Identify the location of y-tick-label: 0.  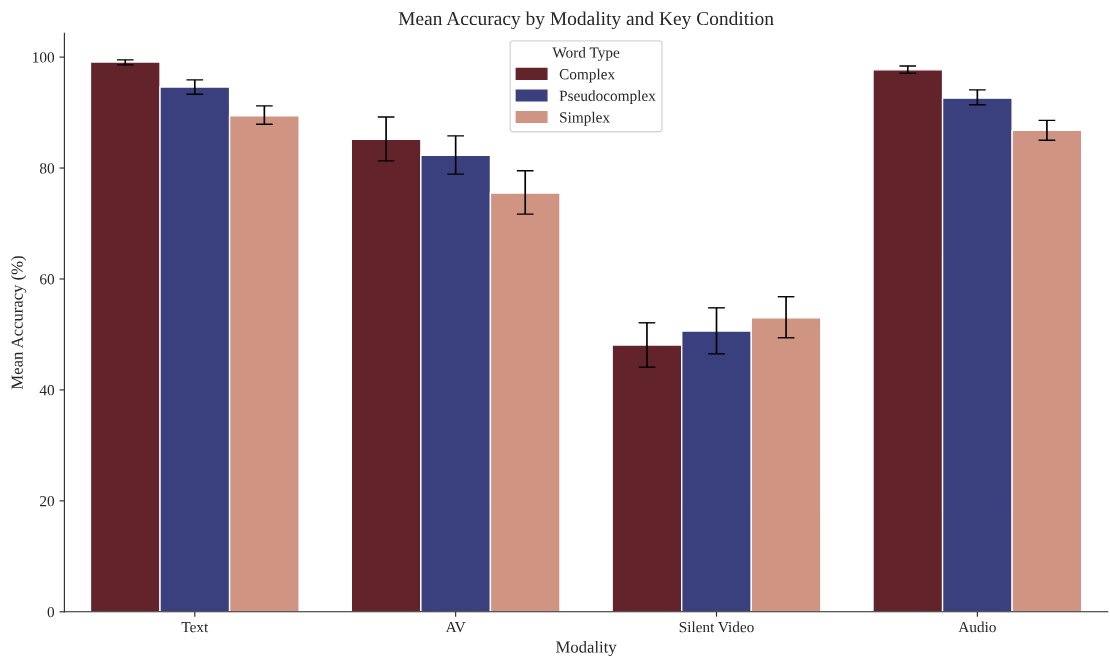
(51, 612).